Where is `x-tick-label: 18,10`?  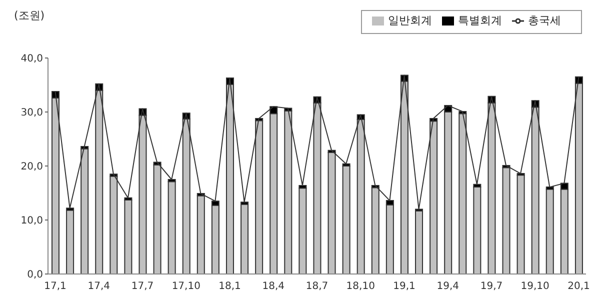 x-tick-label: 18,10 is located at coordinates (360, 286).